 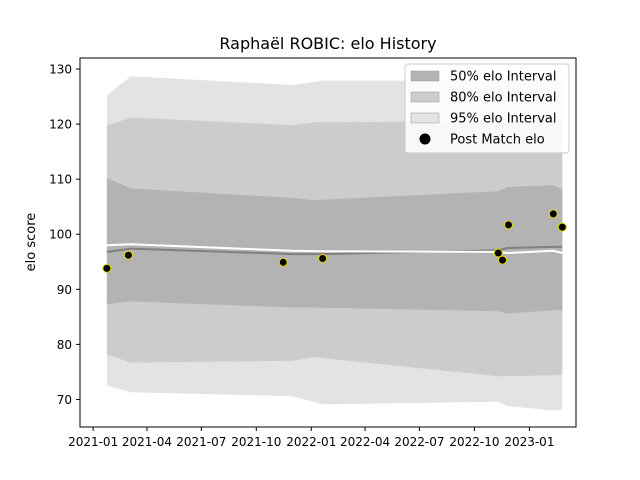 What do you see at coordinates (60, 125) in the screenshot?
I see `y-tick-label: 120` at bounding box center [60, 125].